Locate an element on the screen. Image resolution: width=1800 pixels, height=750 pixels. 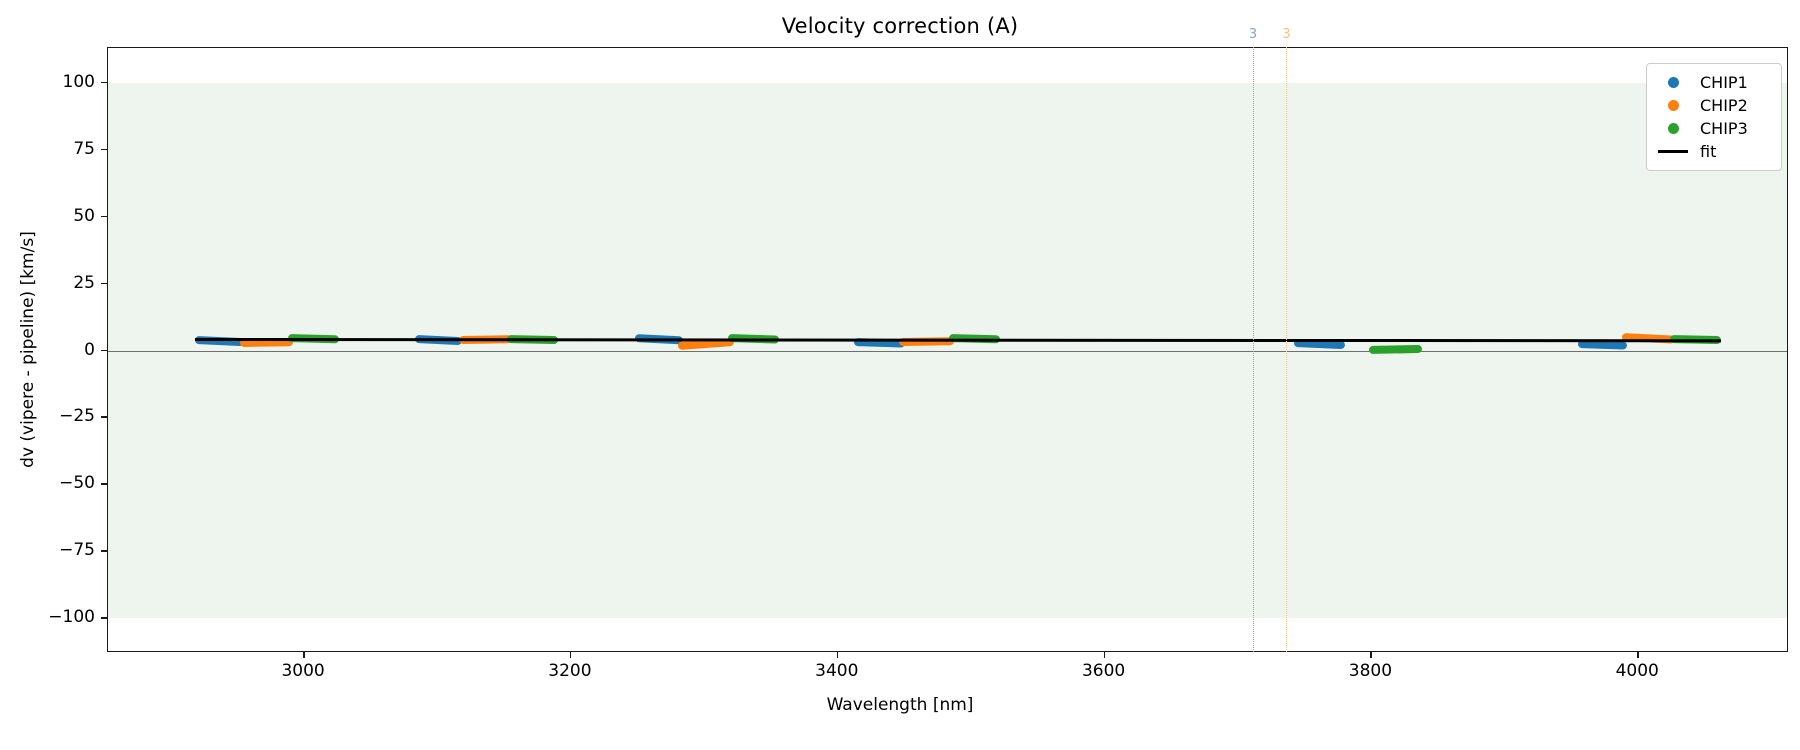
fit-line is located at coordinates (957, 340).